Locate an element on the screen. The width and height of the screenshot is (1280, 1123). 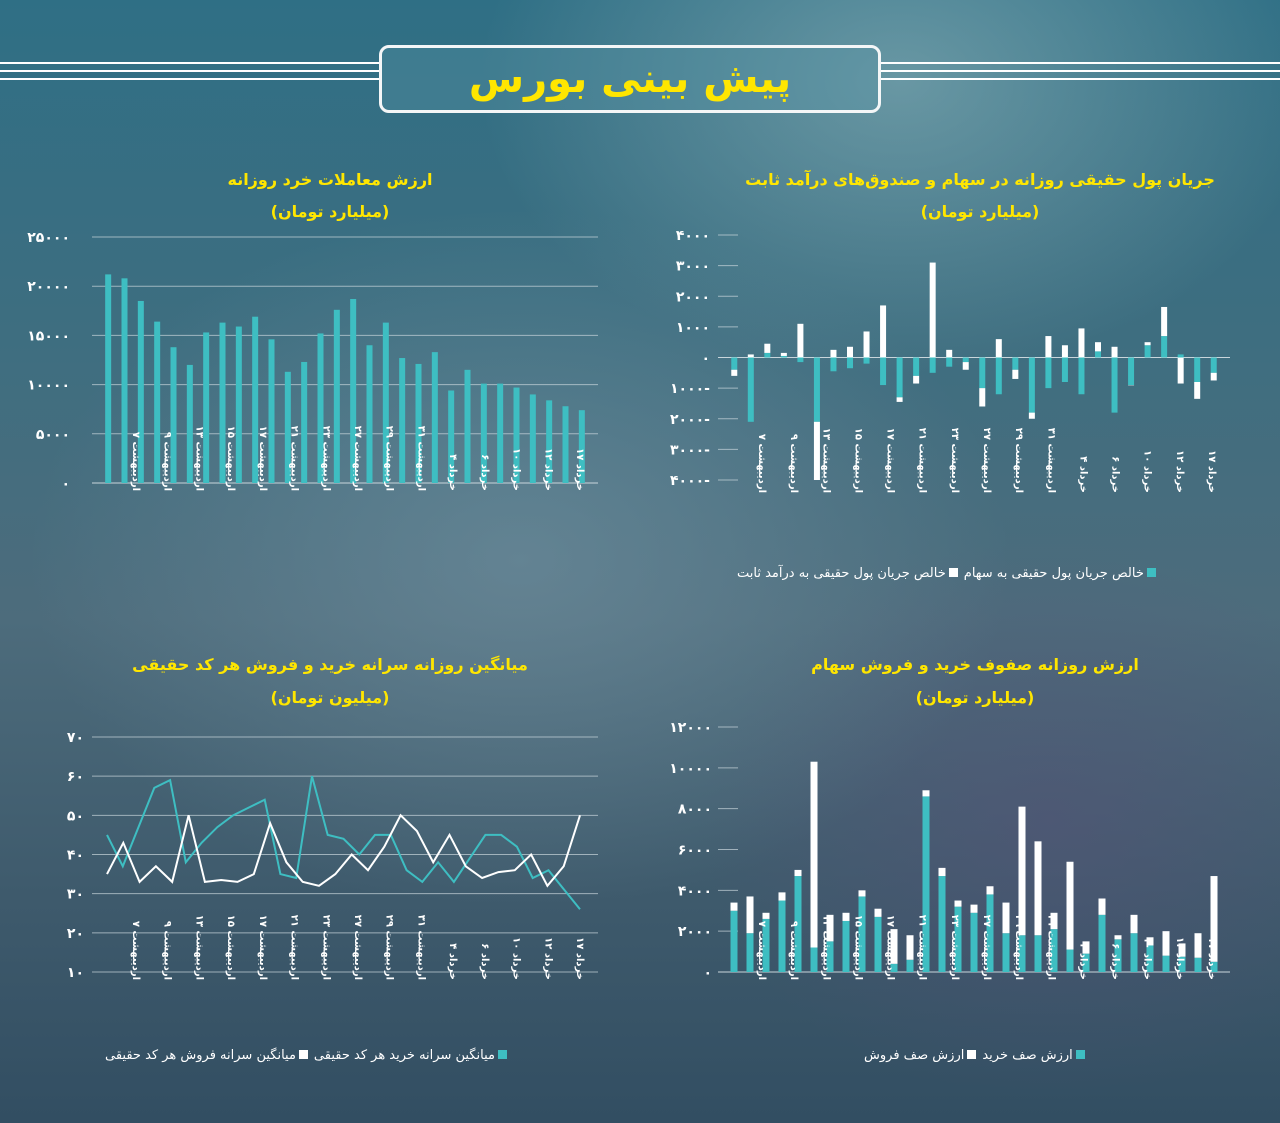
y-tick-label: ۳۰۰۰ is located at coordinates (693, 267).